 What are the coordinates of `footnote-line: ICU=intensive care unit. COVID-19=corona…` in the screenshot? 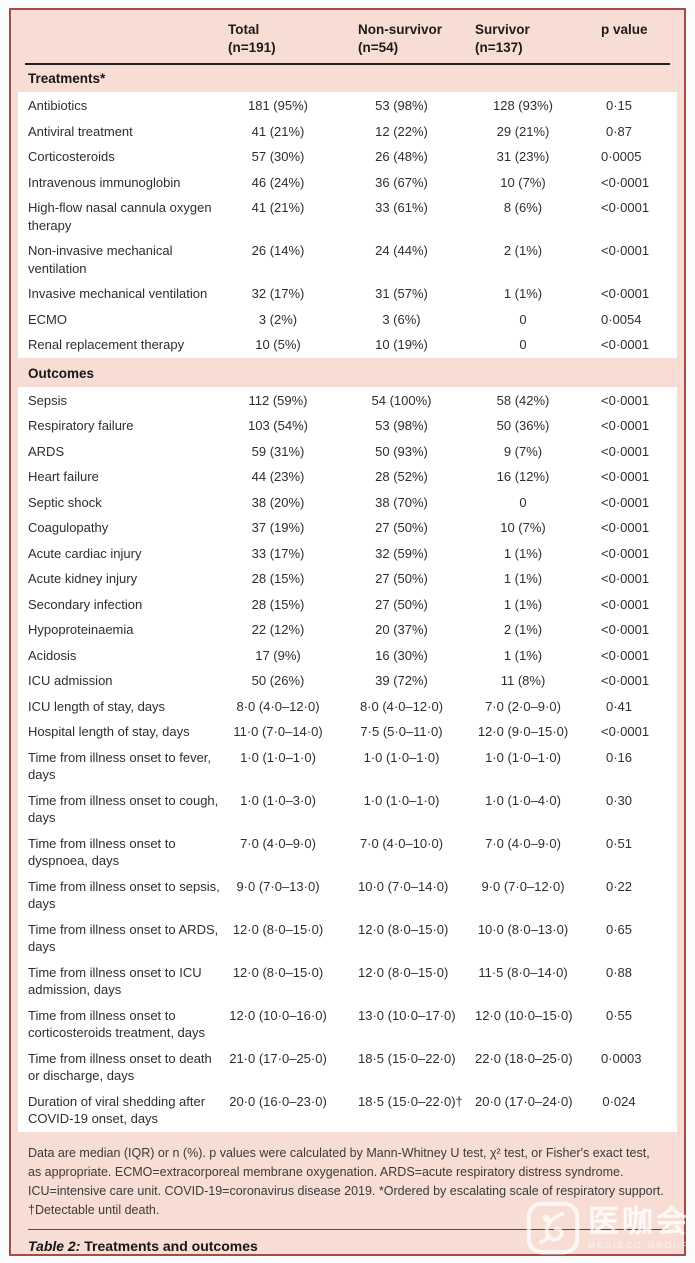 It's located at (346, 1190).